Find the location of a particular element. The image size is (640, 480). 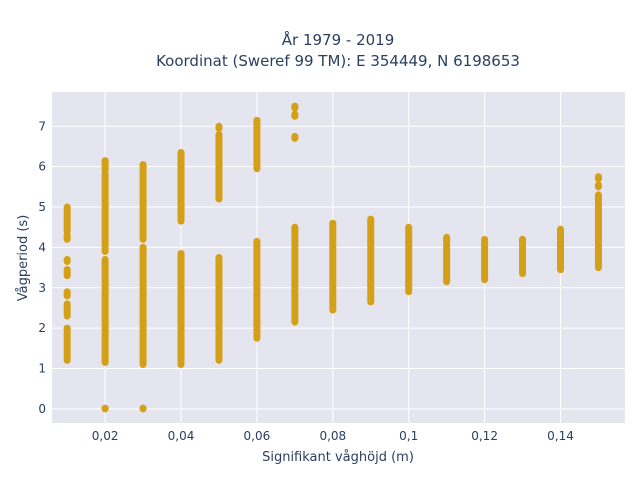

chart-title: År 1979 - 2019 is located at coordinates (338, 39).